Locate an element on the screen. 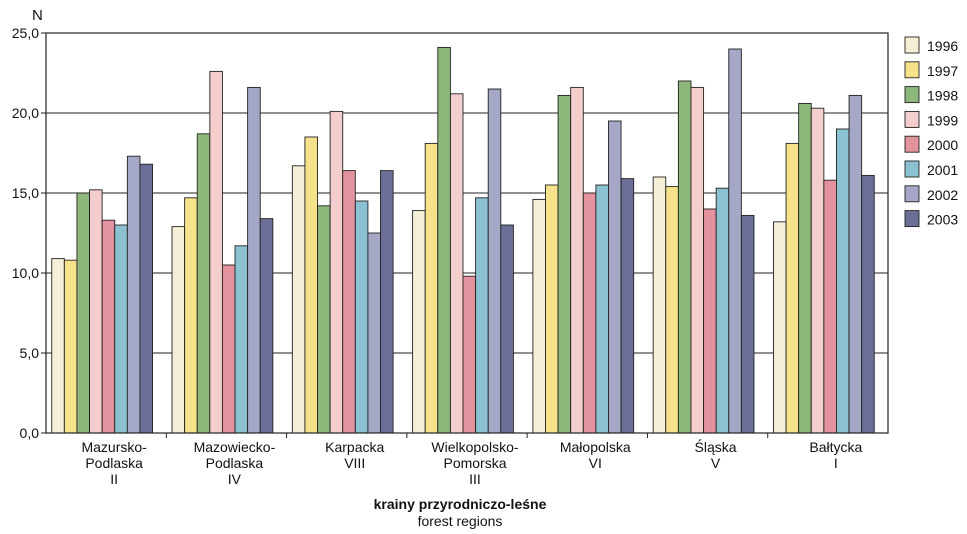 This screenshot has height=534, width=967. category-label: II is located at coordinates (114, 479).